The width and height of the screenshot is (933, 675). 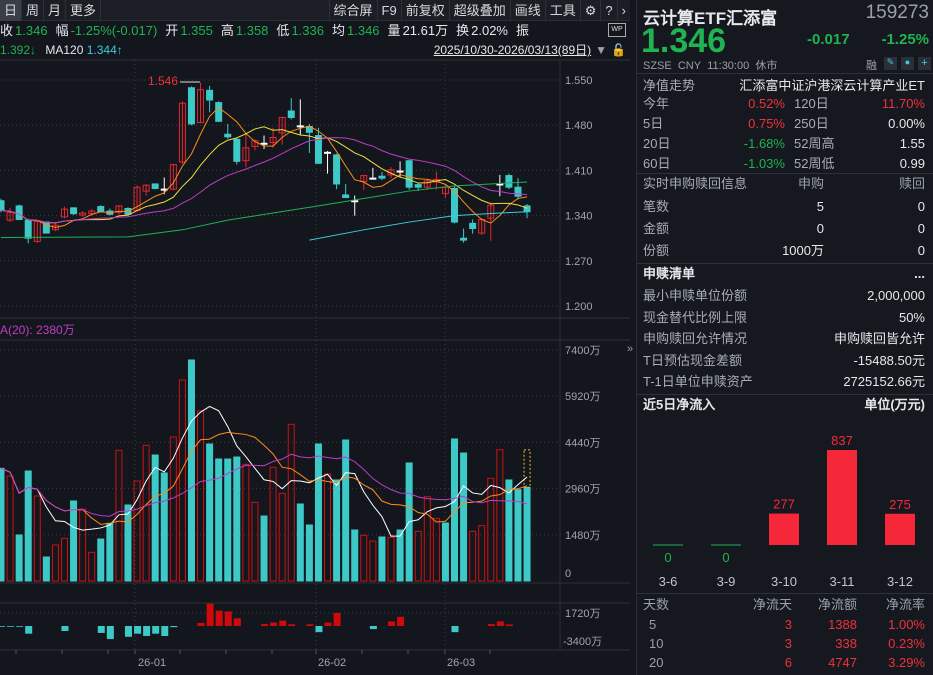 What do you see at coordinates (426, 10) in the screenshot?
I see `forward-adjust-button: 前复权` at bounding box center [426, 10].